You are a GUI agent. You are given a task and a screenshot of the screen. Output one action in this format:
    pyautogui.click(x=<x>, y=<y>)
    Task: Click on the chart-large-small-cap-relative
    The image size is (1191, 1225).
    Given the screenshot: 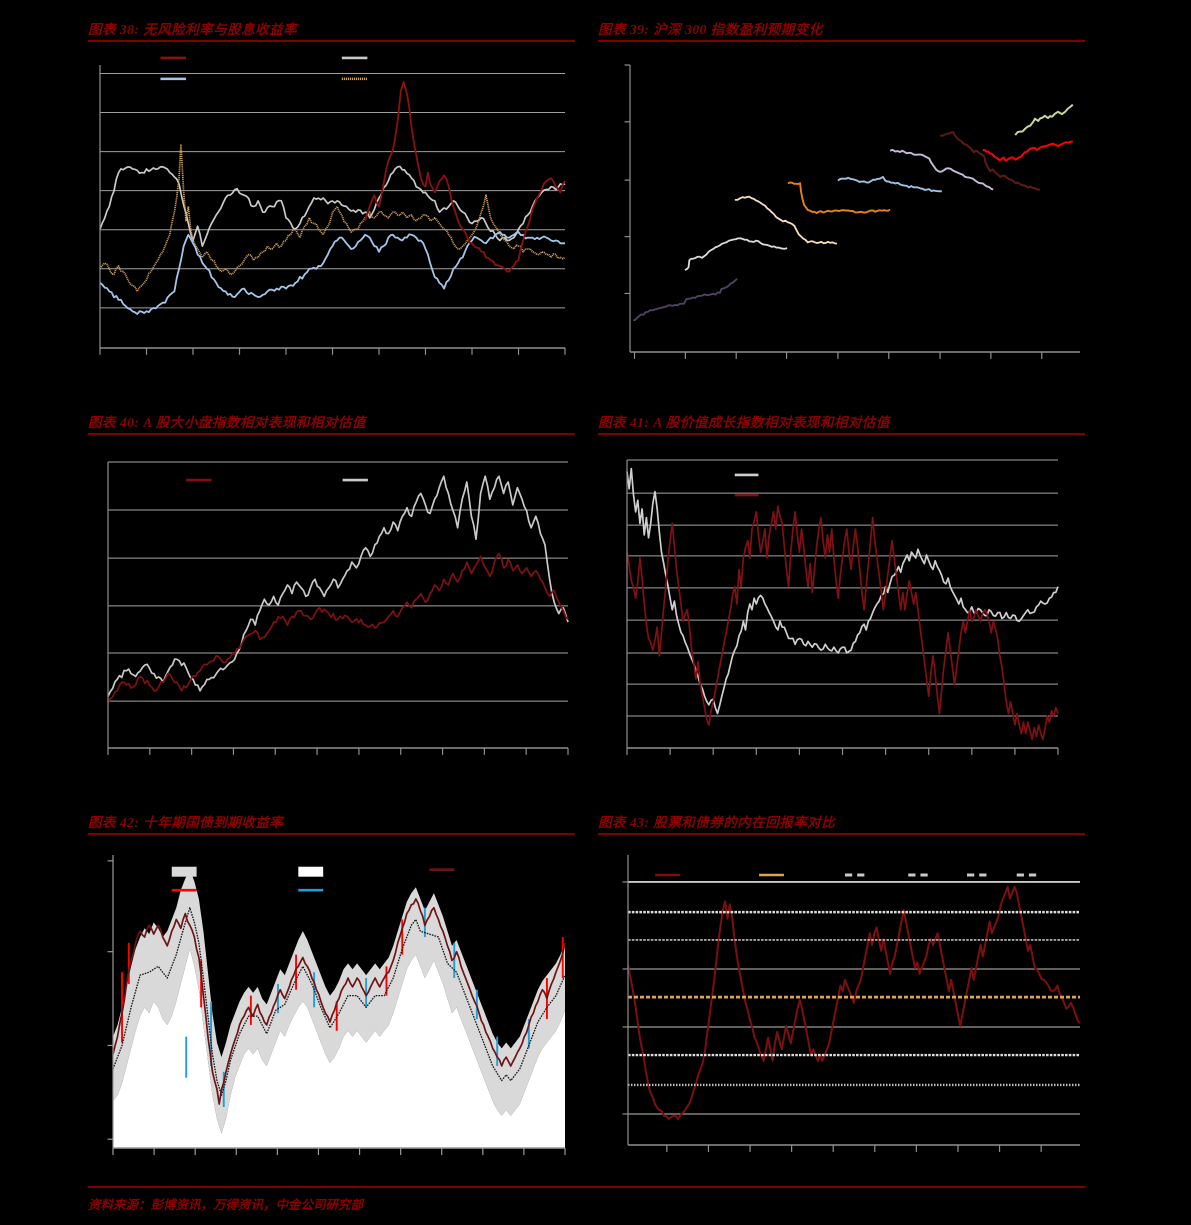 What is the action you would take?
    pyautogui.click(x=341, y=605)
    